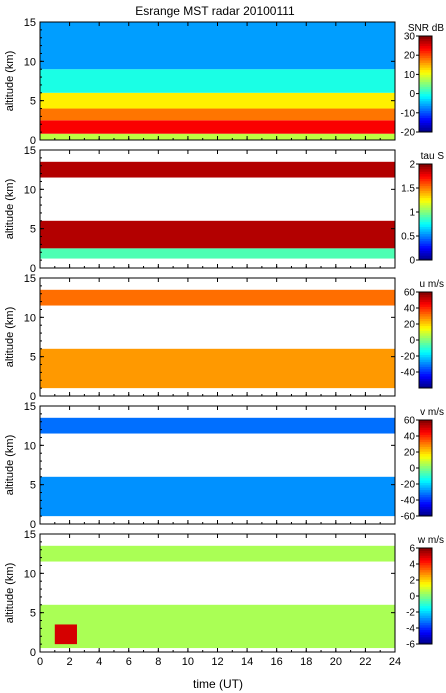 This screenshot has width=446, height=693. Describe the element at coordinates (412, 581) in the screenshot. I see `colorbar-tick-label: 2` at that location.